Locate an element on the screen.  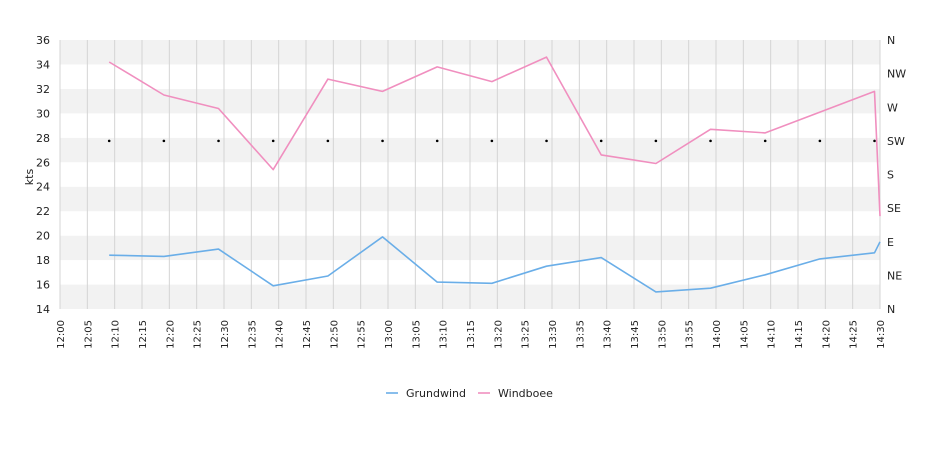
legend-item-windboee: Windboee is located at coordinates (515, 393).